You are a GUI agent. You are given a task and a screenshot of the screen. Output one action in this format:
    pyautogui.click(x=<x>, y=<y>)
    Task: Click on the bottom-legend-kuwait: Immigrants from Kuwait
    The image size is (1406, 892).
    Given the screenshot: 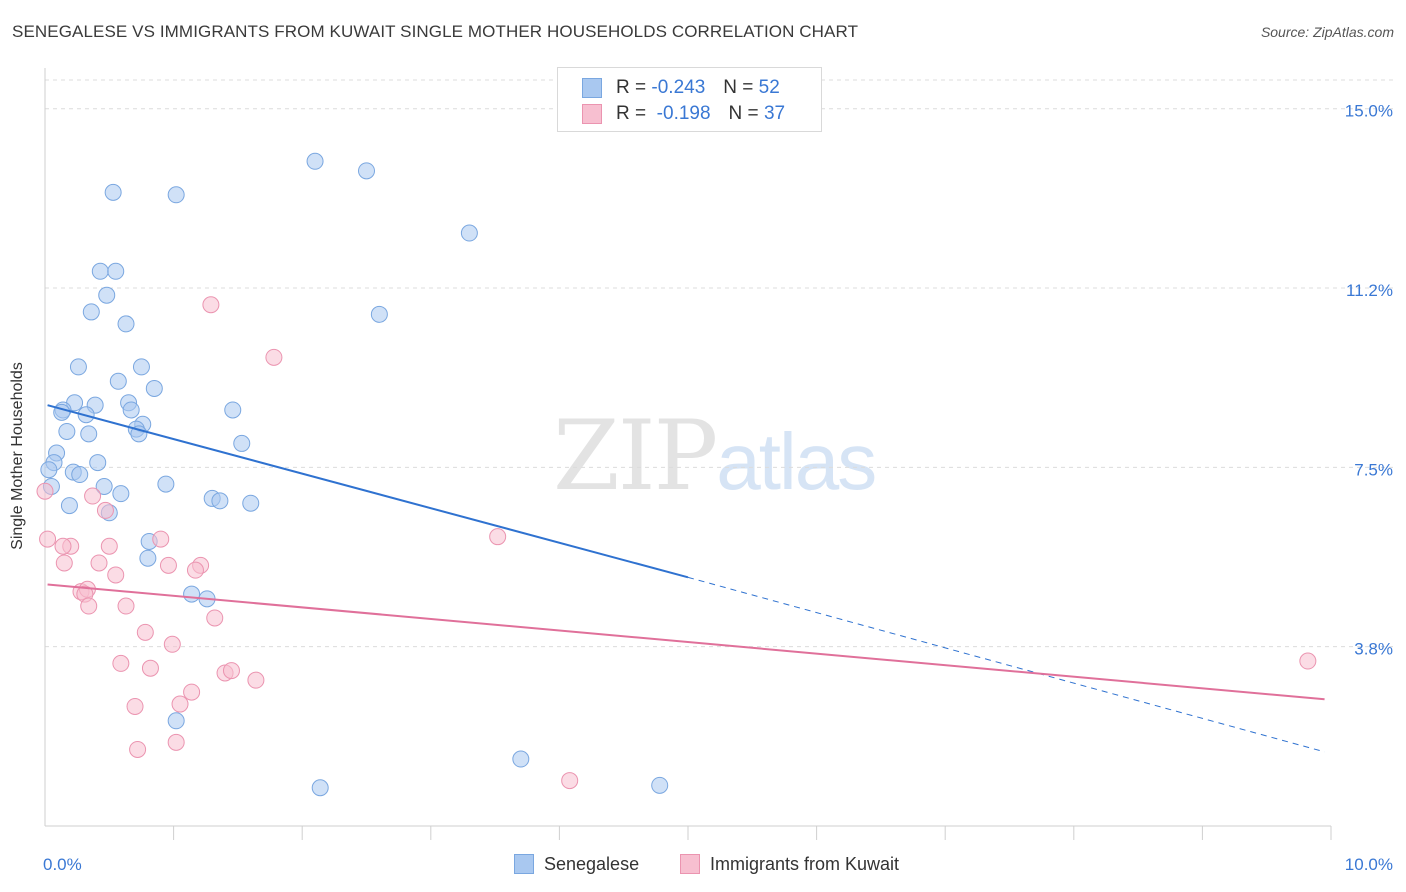 What is the action you would take?
    pyautogui.click(x=789, y=864)
    